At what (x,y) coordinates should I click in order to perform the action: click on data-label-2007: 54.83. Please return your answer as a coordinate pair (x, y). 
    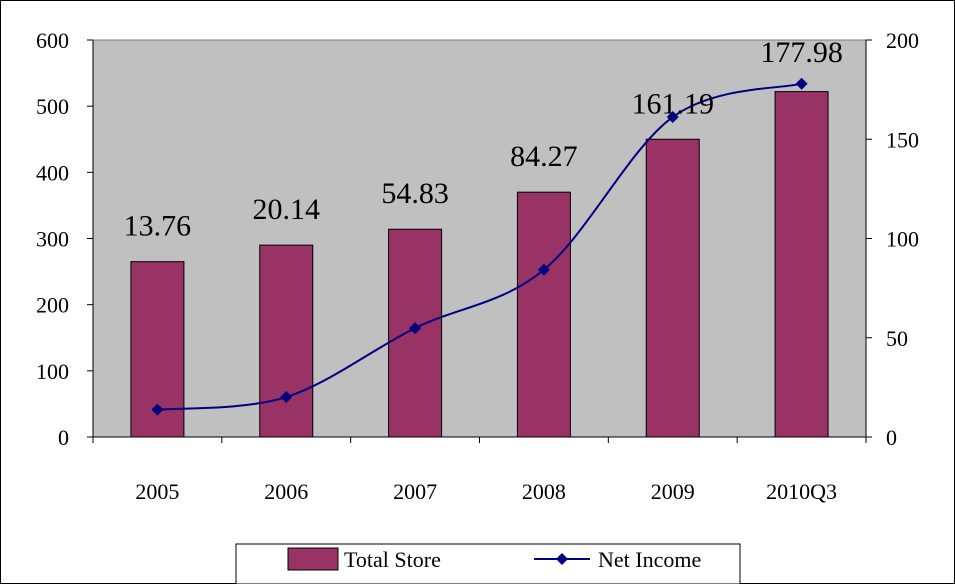
    Looking at the image, I should click on (415, 193).